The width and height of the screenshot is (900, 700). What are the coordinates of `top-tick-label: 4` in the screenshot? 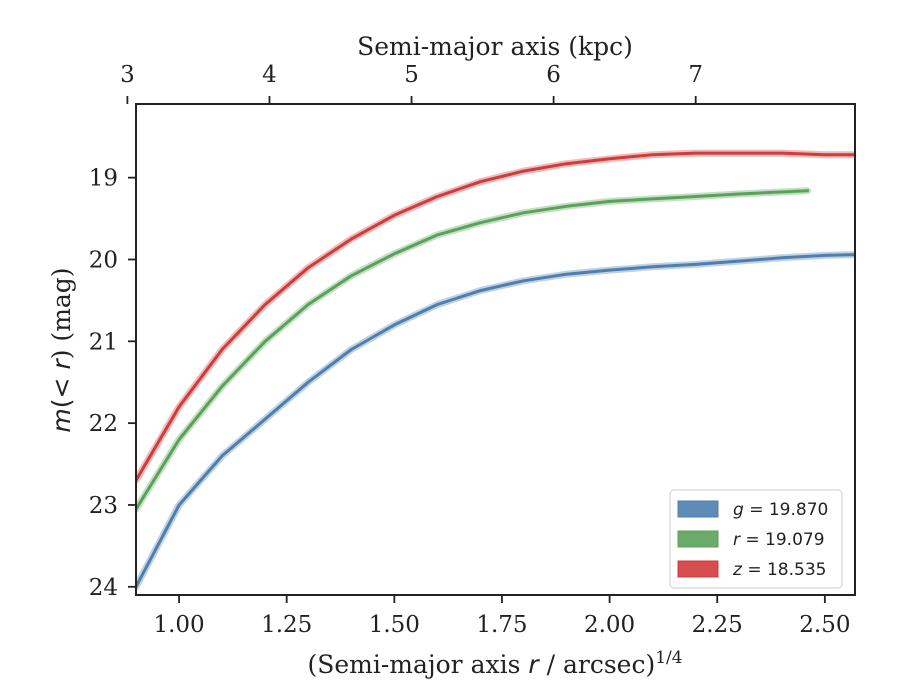 It's located at (269, 75).